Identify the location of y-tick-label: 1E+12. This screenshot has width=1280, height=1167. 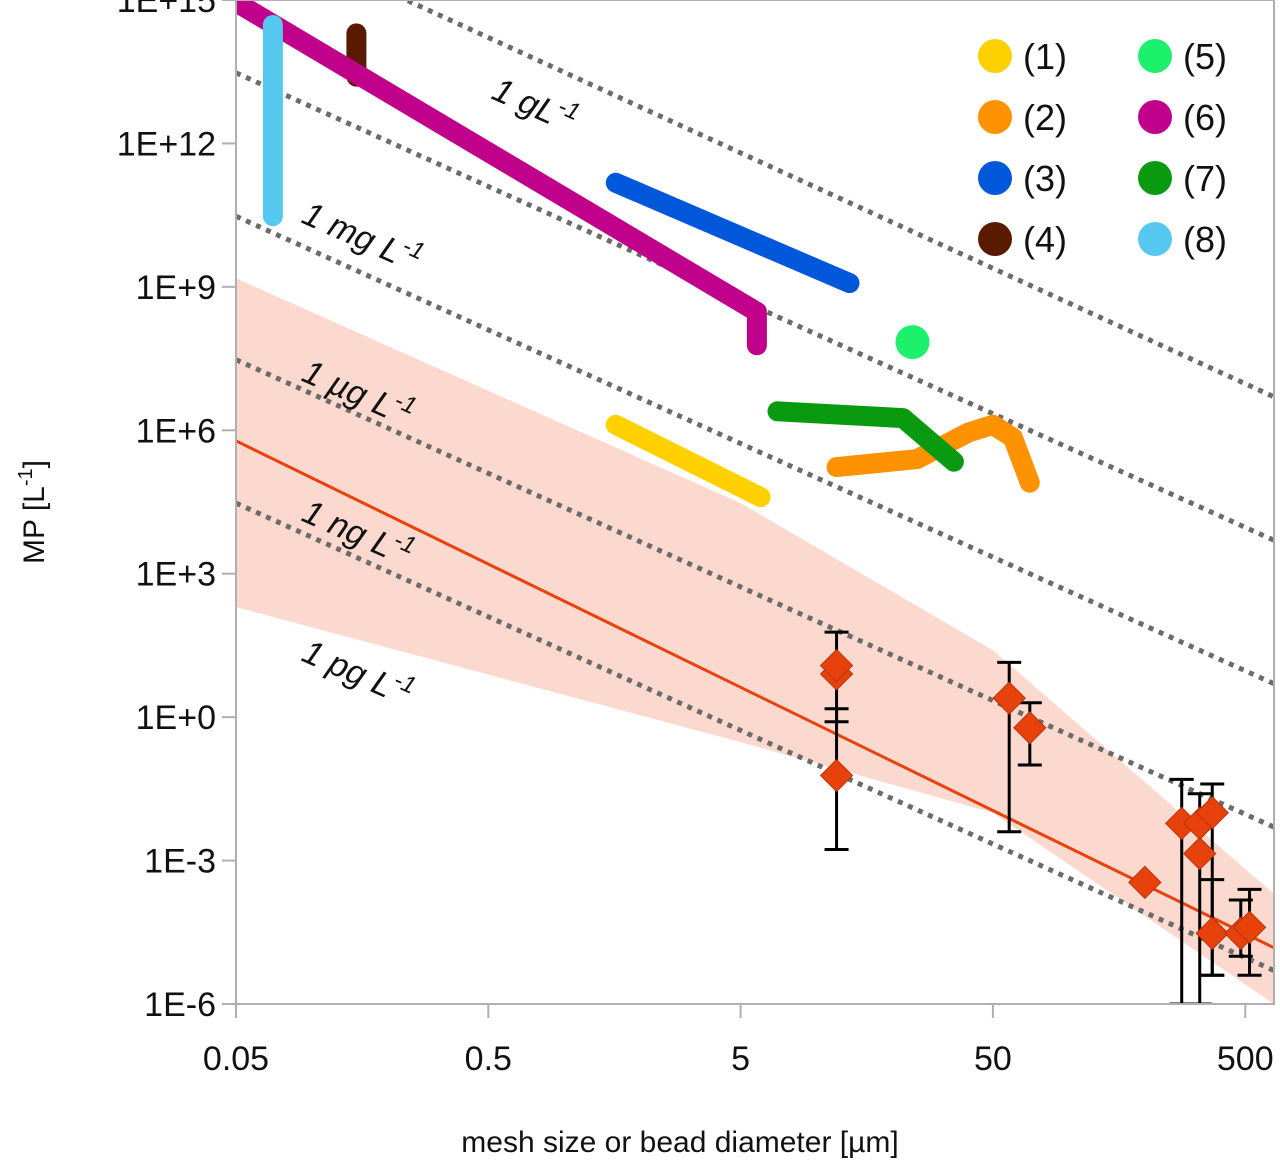
(166, 144).